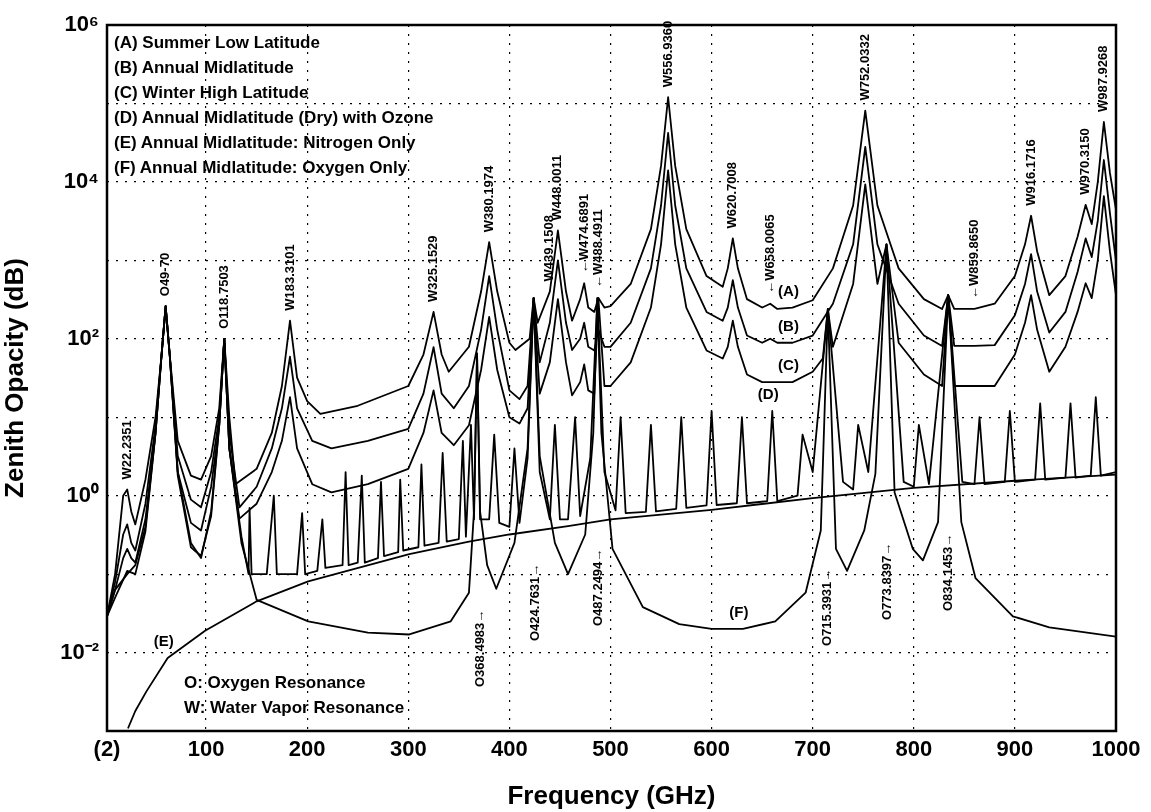 This screenshot has width=1151, height=812. I want to click on annotation: W325.1529, so click(433, 268).